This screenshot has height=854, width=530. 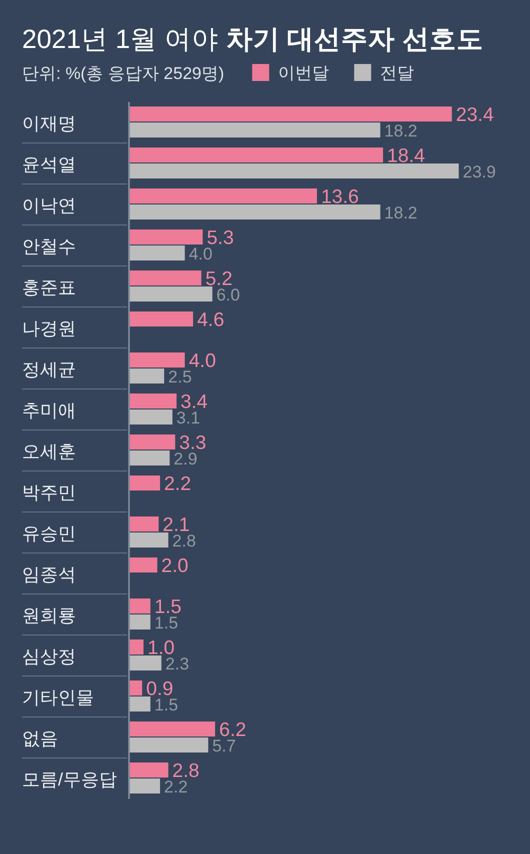 I want to click on y-tick-label: 기타인물, so click(x=58, y=698).